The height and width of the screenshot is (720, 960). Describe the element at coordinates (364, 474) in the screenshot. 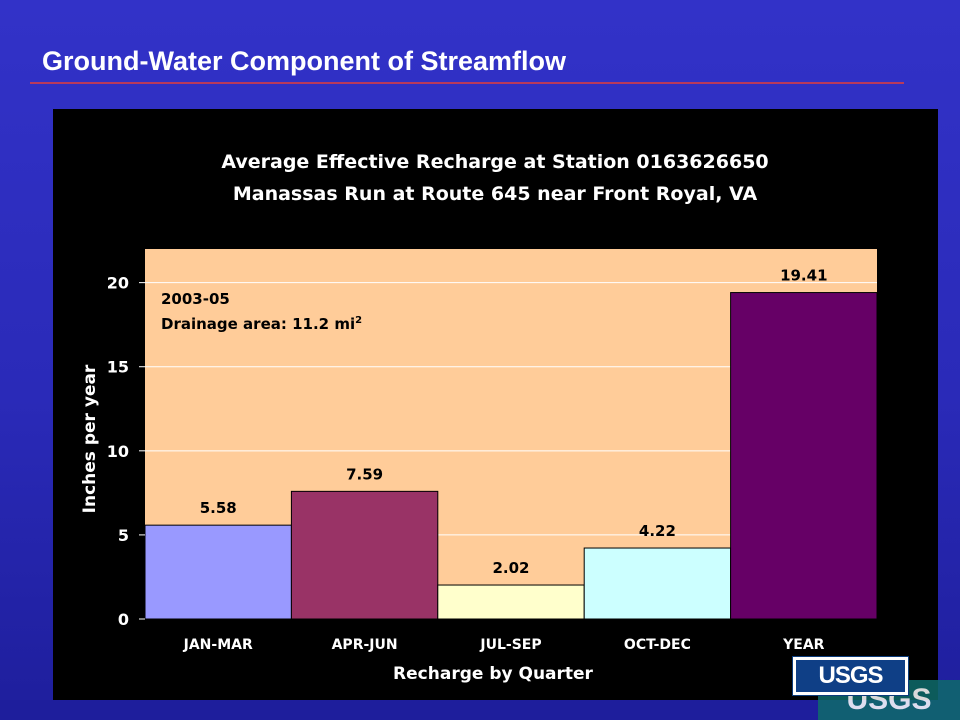

I see `data-label: 7.59` at that location.